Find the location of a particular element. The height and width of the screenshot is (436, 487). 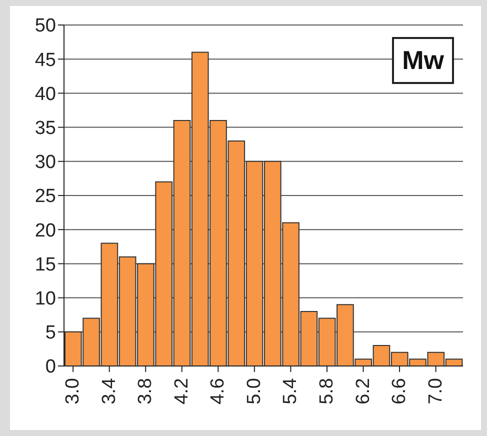

y-tick-label: 15 is located at coordinates (45, 265).